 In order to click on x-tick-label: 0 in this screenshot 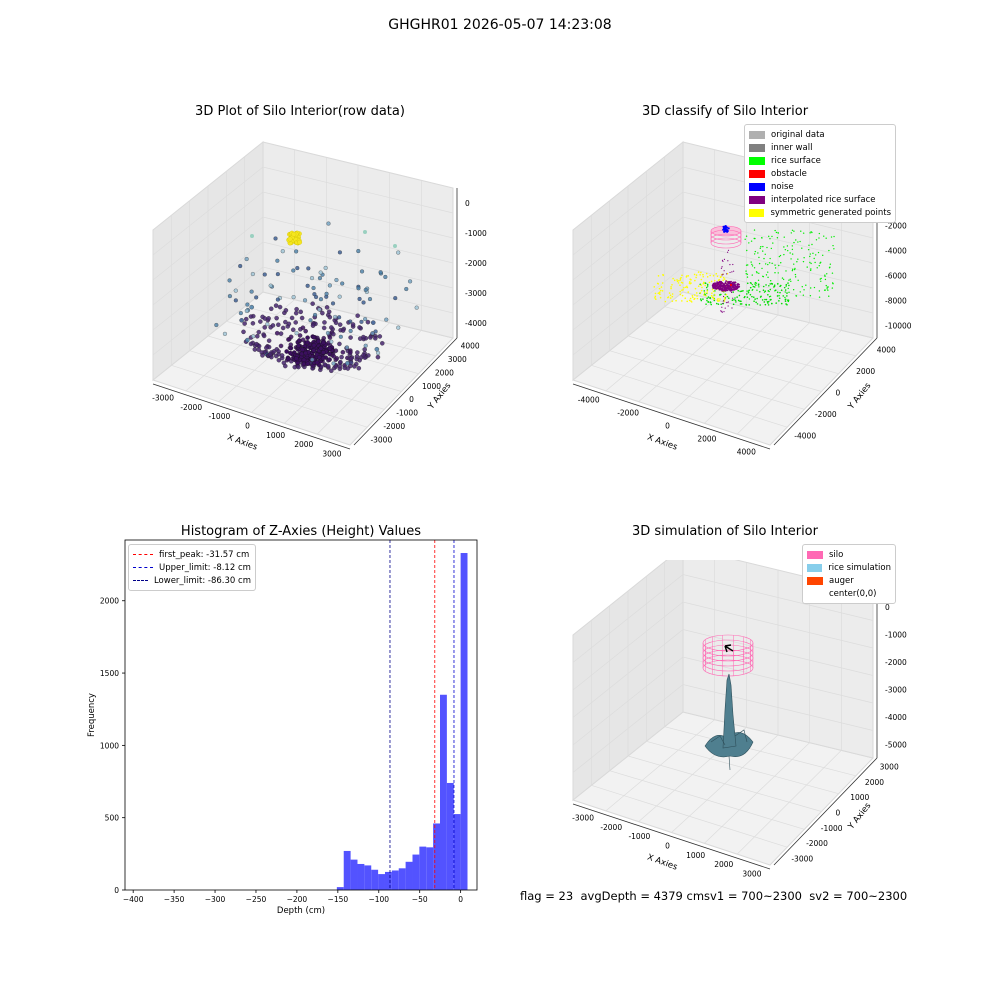, I will do `click(460, 899)`.